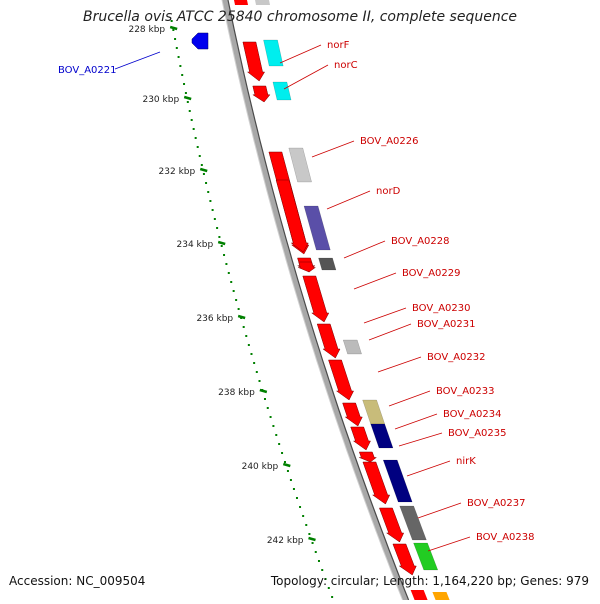  What do you see at coordinates (328, 341) in the screenshot?
I see `gene-arrow-BOV_A0231` at bounding box center [328, 341].